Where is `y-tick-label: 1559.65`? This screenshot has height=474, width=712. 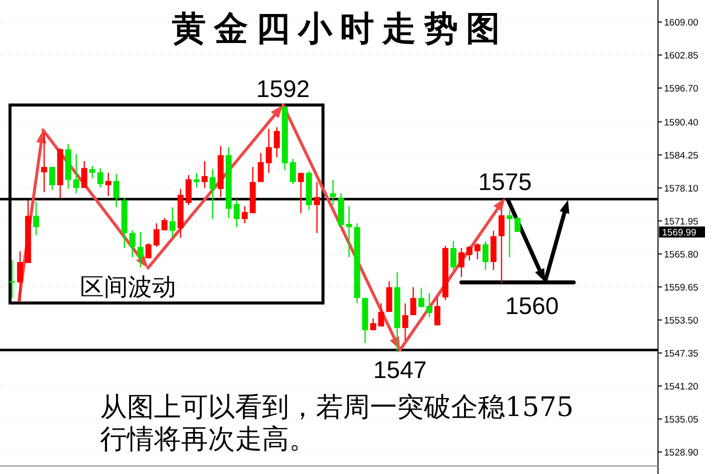
y-tick-label: 1559.65 is located at coordinates (681, 288).